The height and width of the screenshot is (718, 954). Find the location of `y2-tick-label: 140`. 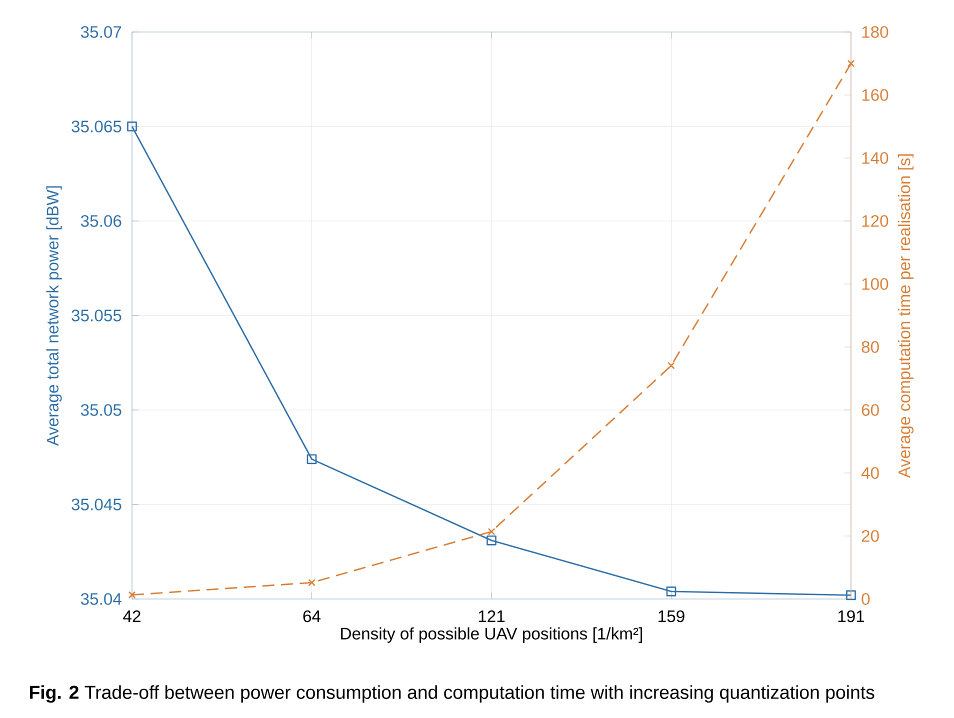

y2-tick-label: 140 is located at coordinates (875, 158).